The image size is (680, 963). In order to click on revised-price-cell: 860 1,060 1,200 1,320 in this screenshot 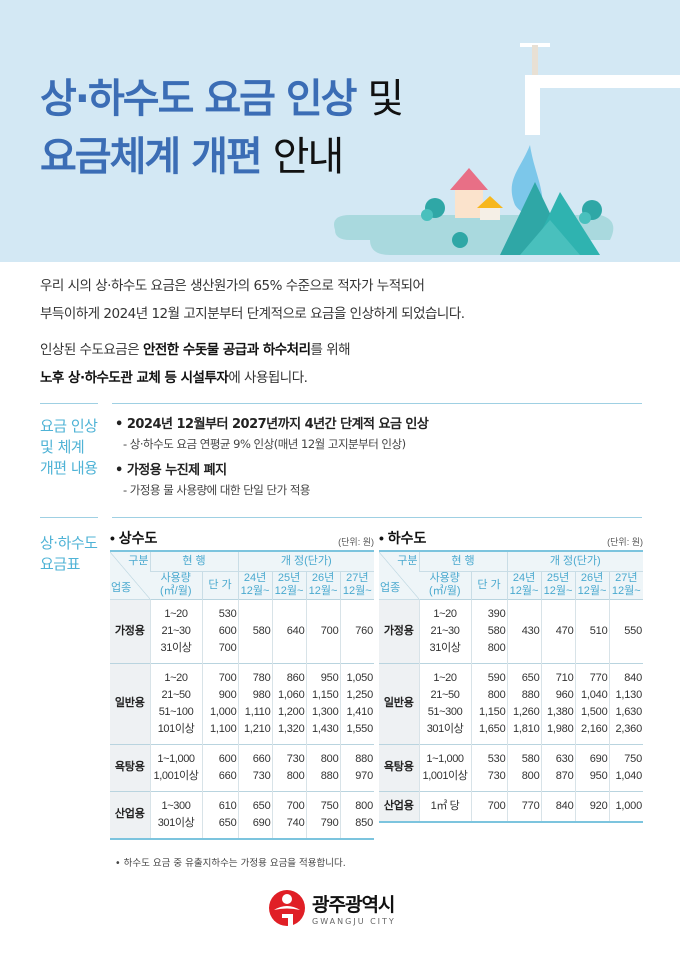, I will do `click(289, 703)`.